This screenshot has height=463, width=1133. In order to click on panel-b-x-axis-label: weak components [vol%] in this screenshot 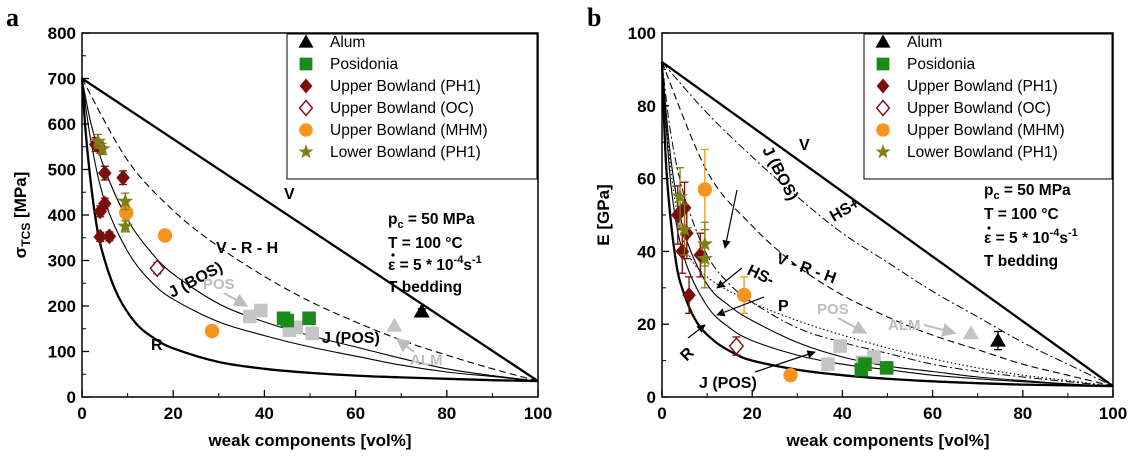, I will do `click(887, 440)`.